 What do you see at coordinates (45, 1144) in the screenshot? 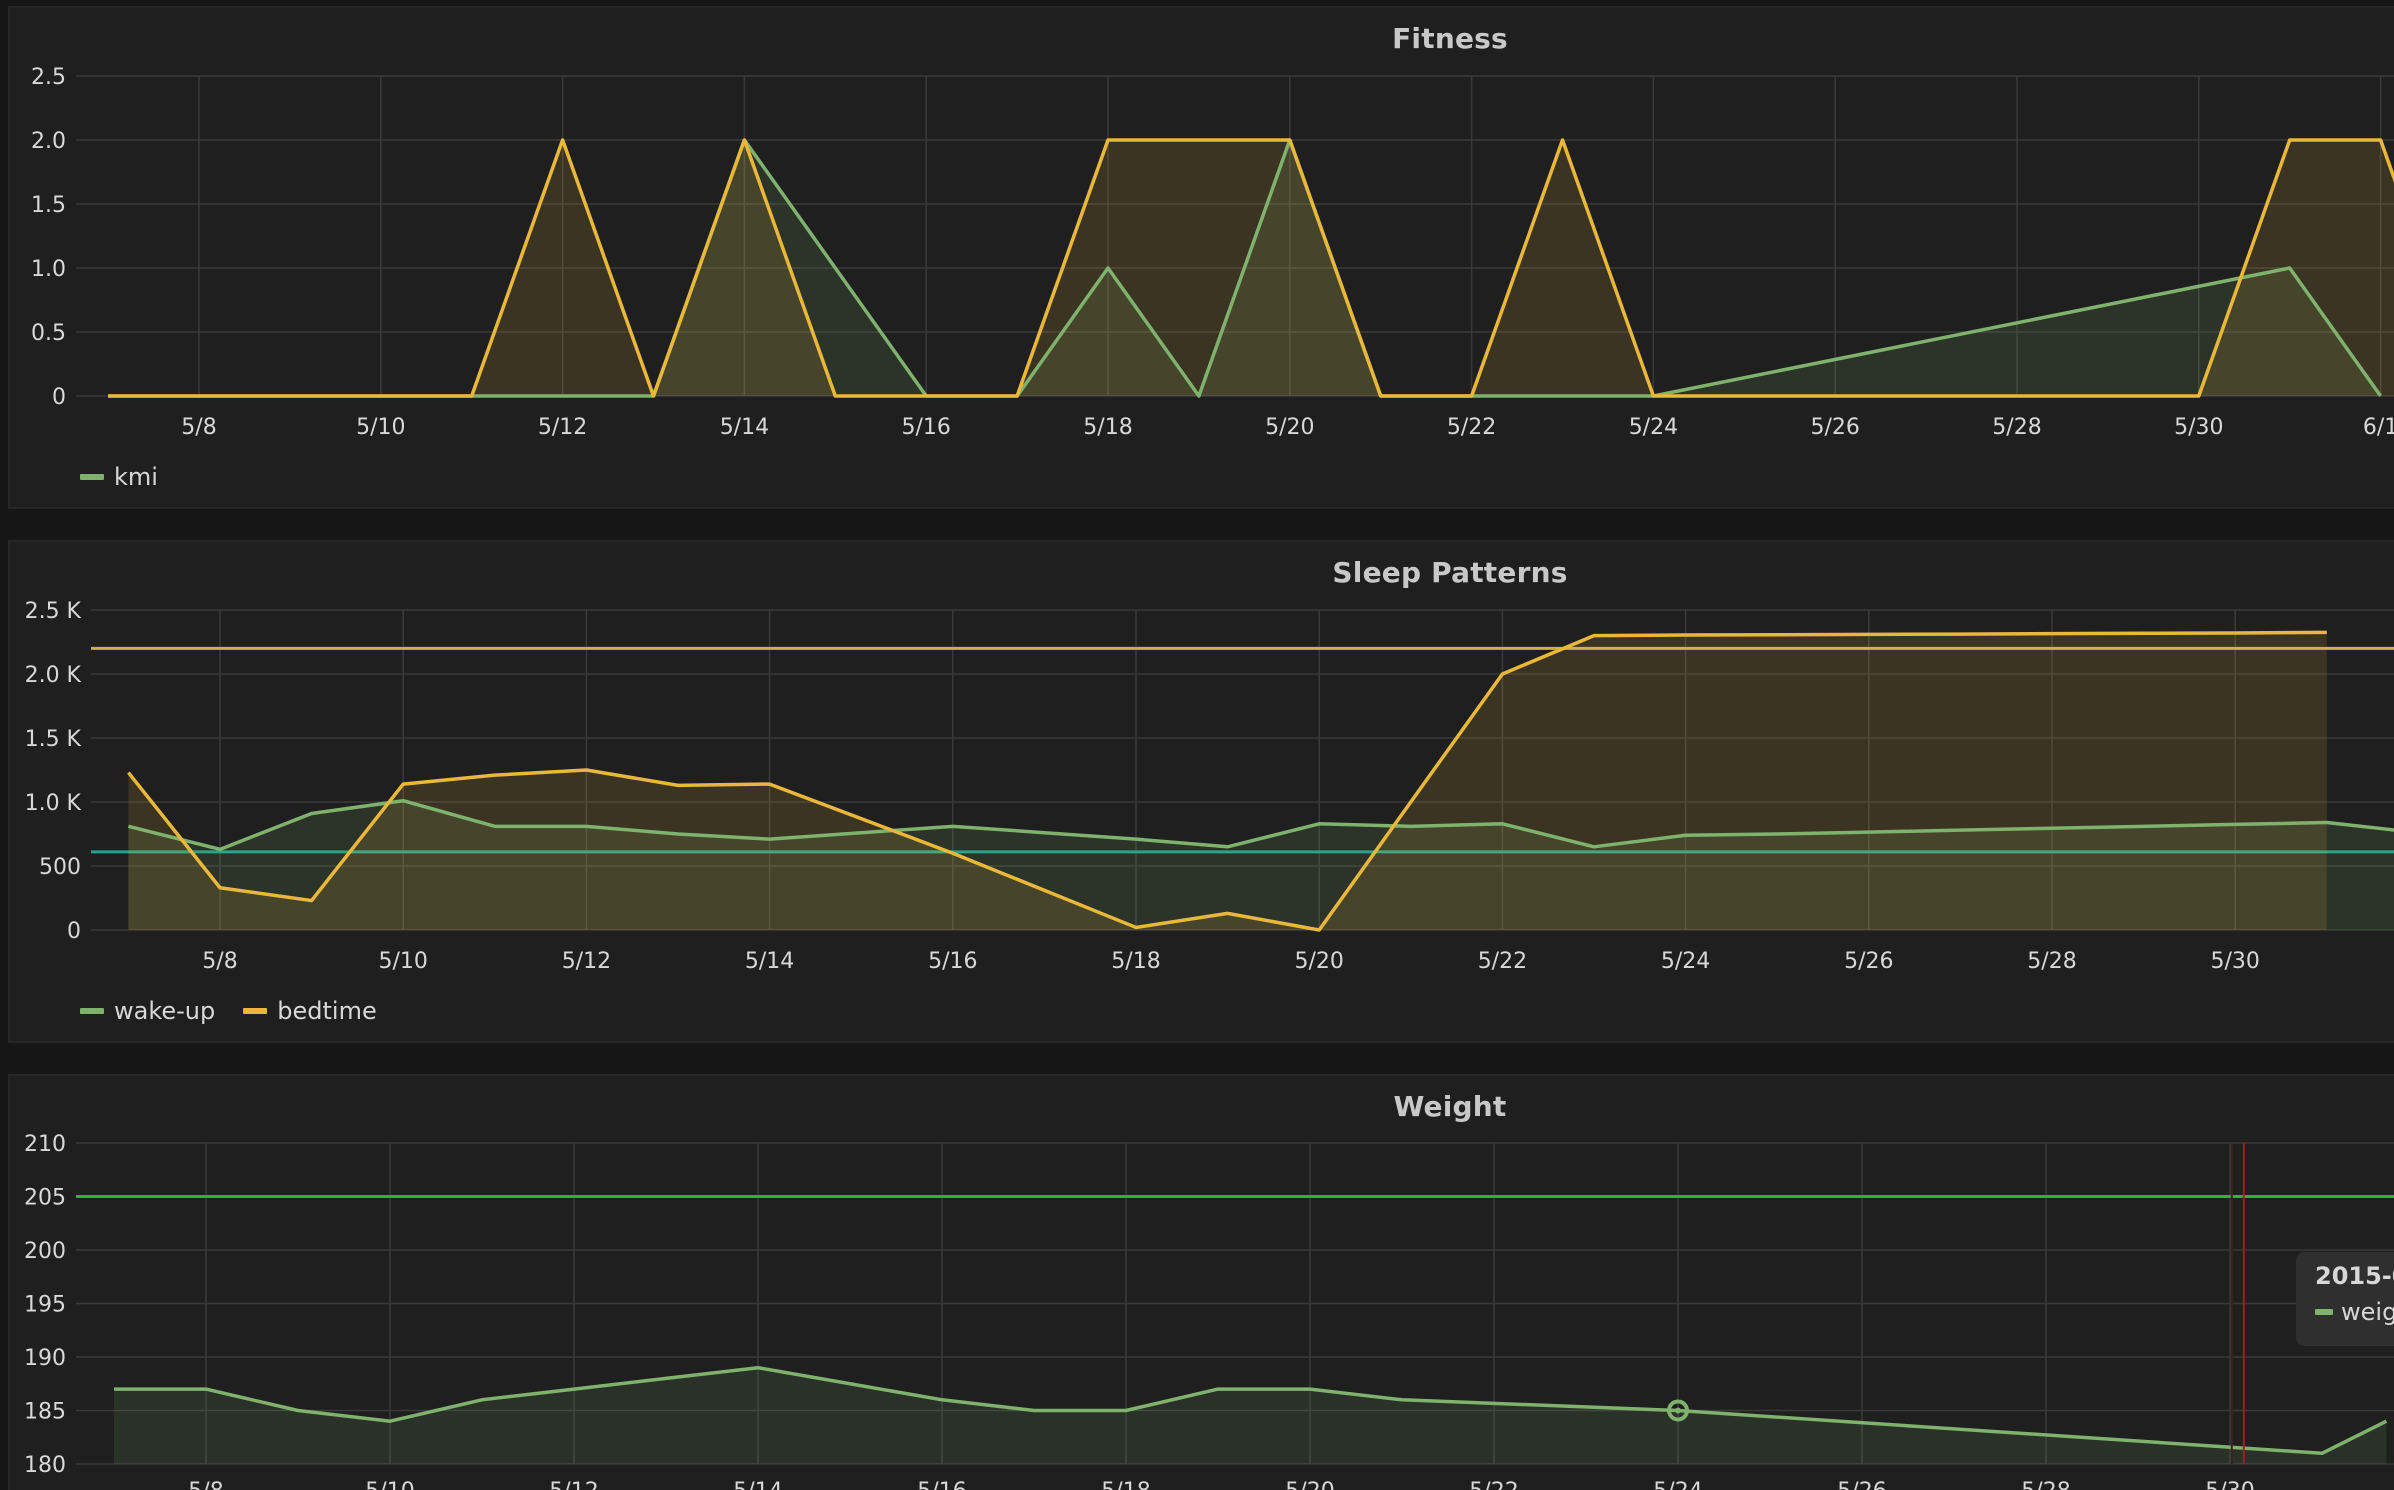
I see `y-tick-label: 210` at bounding box center [45, 1144].